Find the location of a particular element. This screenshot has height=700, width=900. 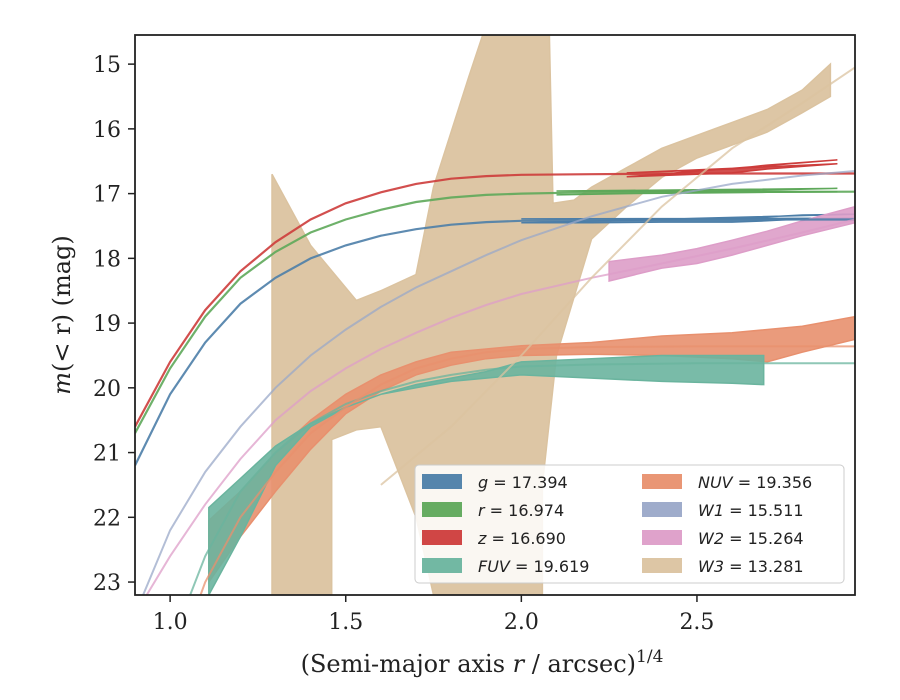

legend-label-fuv: FUV = 19.619 is located at coordinates (533, 566).